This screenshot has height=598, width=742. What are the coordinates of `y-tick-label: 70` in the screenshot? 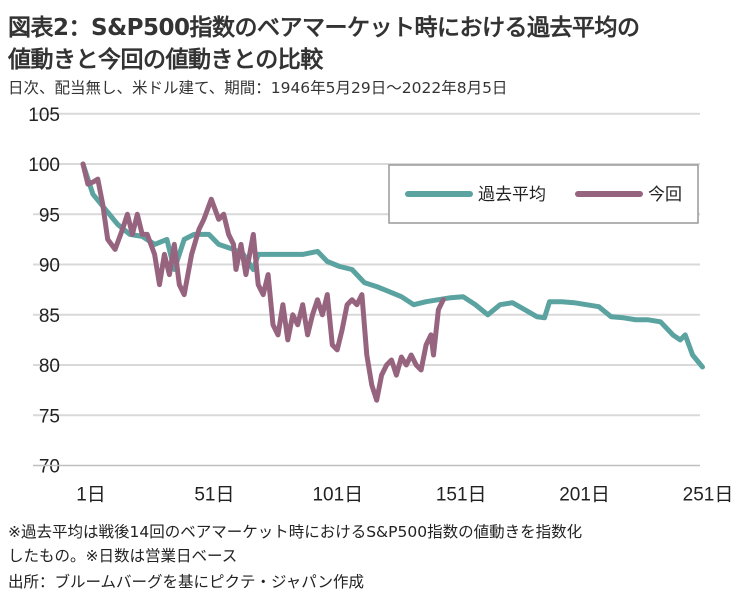 It's located at (49, 467).